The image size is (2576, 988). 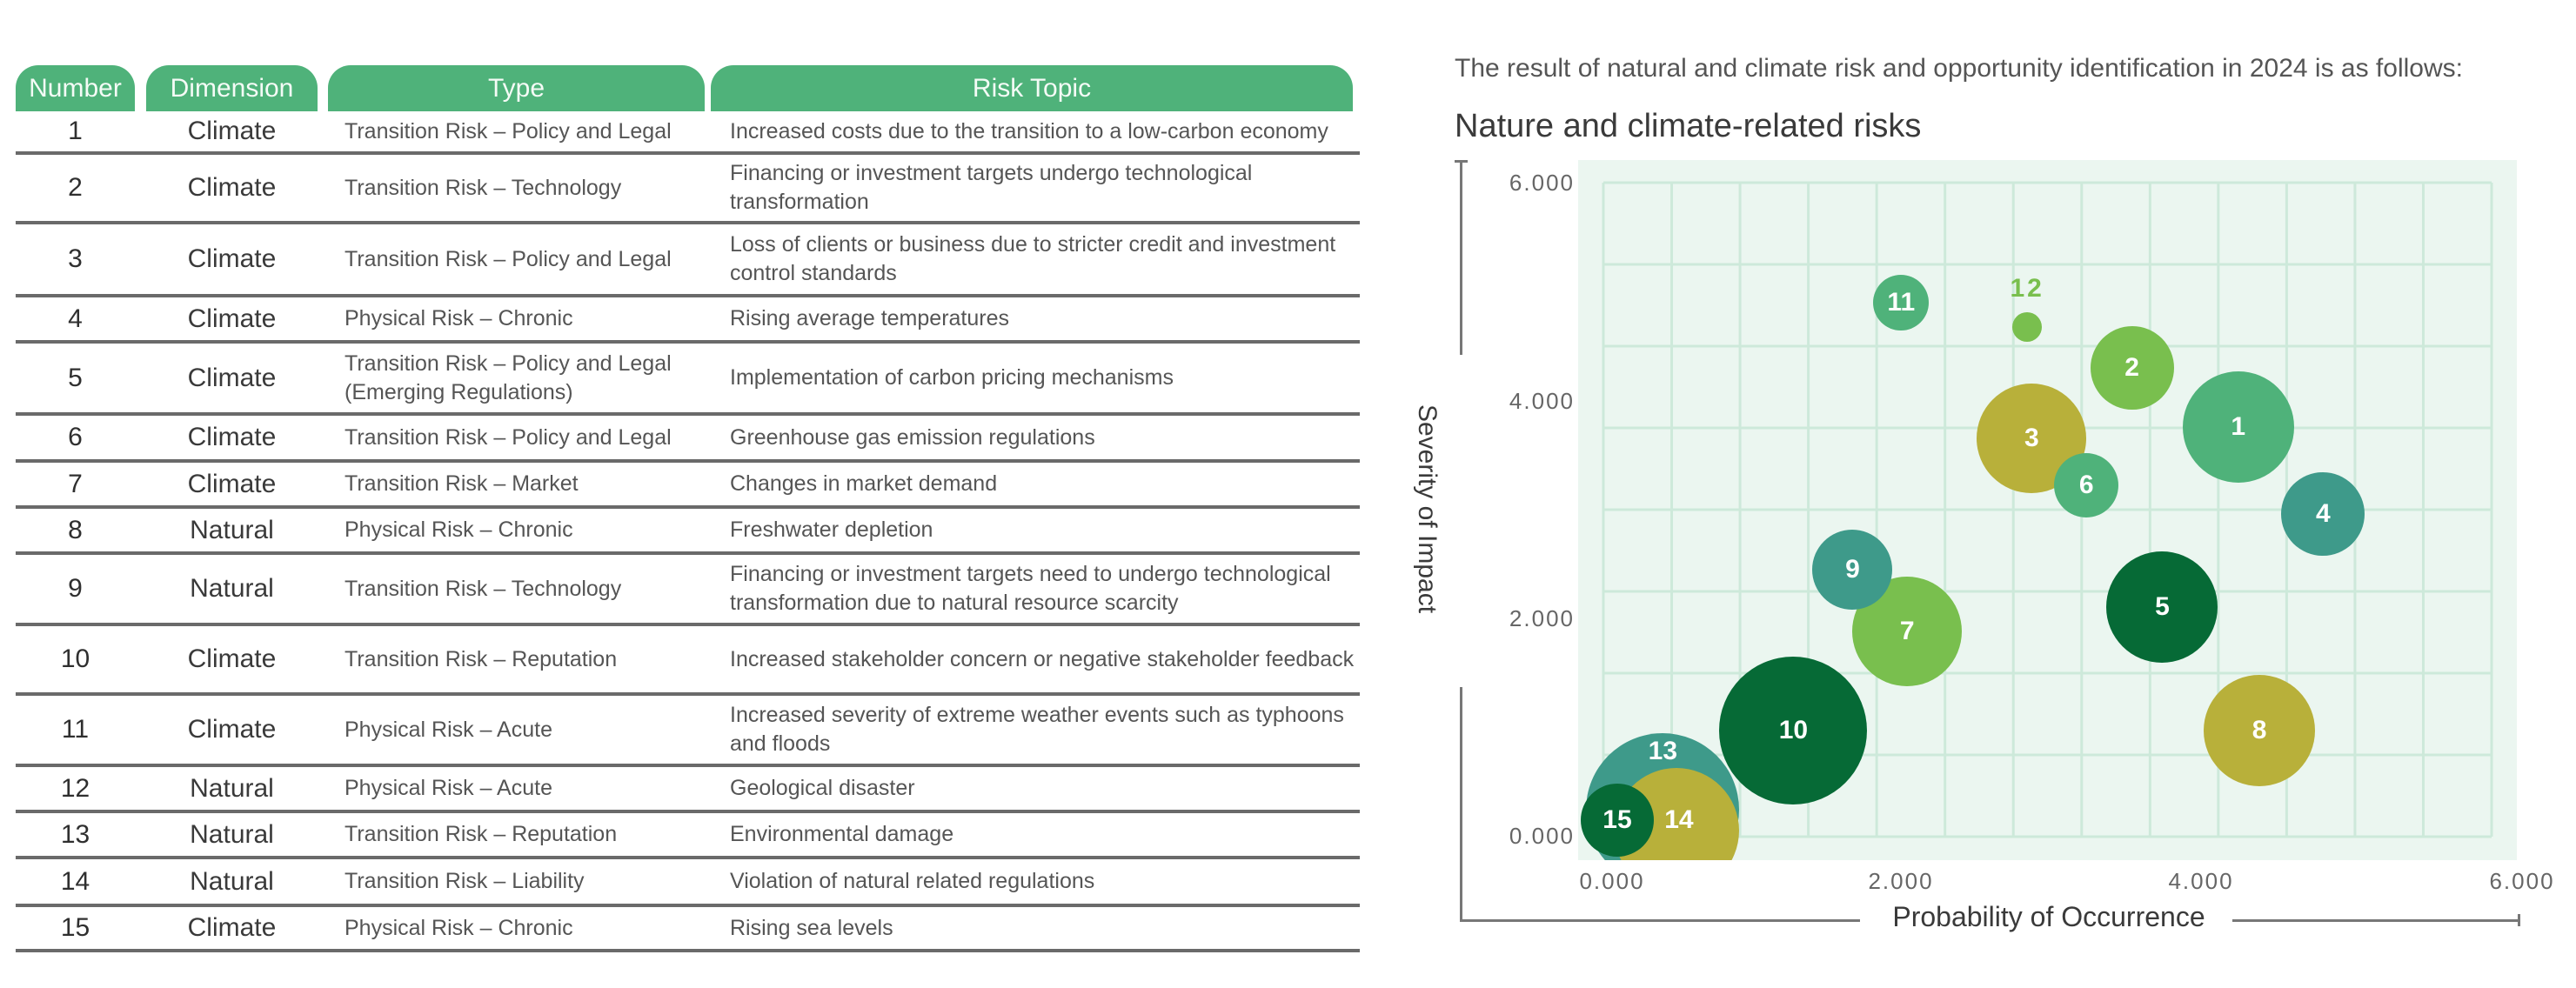 I want to click on topic-cell: Rising average temperatures, so click(x=1045, y=318).